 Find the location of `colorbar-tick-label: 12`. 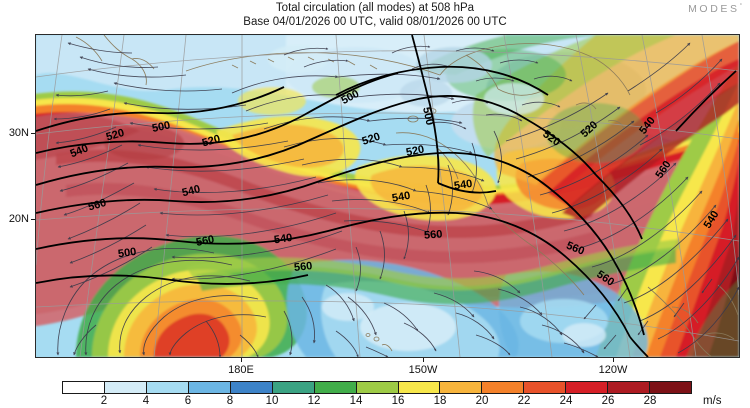

colorbar-tick-label: 12 is located at coordinates (314, 401).